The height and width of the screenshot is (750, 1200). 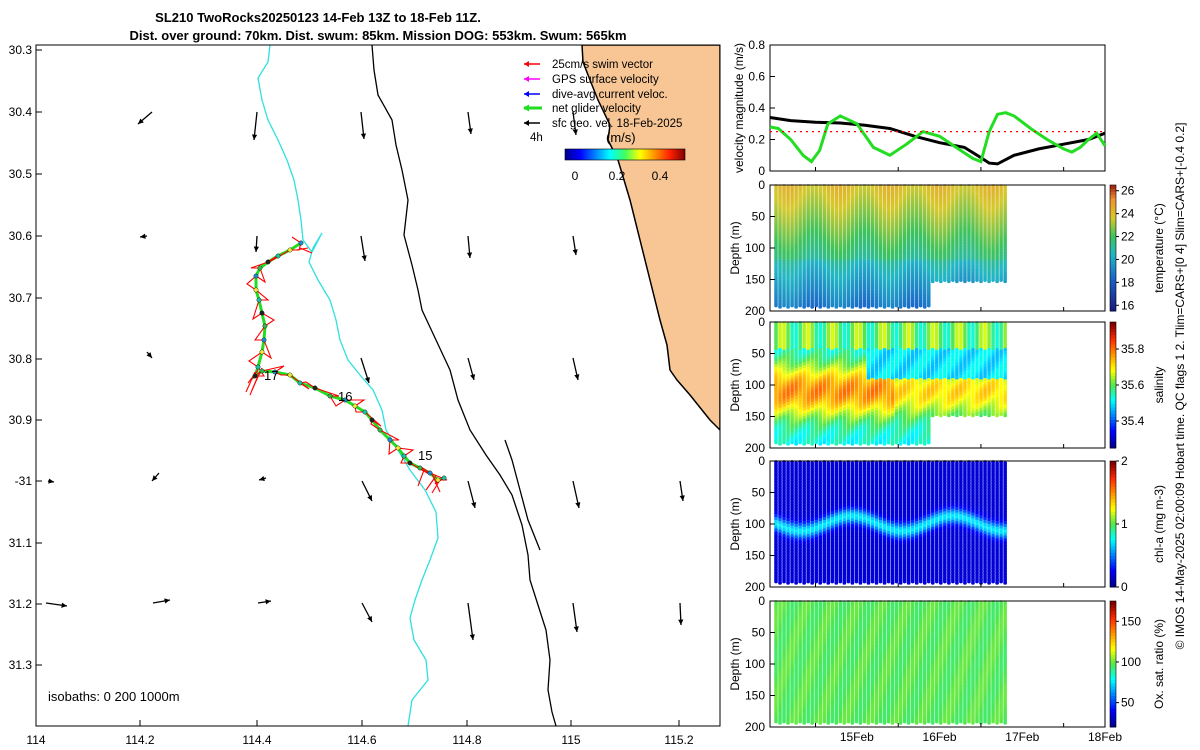 I want to click on depth-tick-label: 0, so click(x=761, y=322).